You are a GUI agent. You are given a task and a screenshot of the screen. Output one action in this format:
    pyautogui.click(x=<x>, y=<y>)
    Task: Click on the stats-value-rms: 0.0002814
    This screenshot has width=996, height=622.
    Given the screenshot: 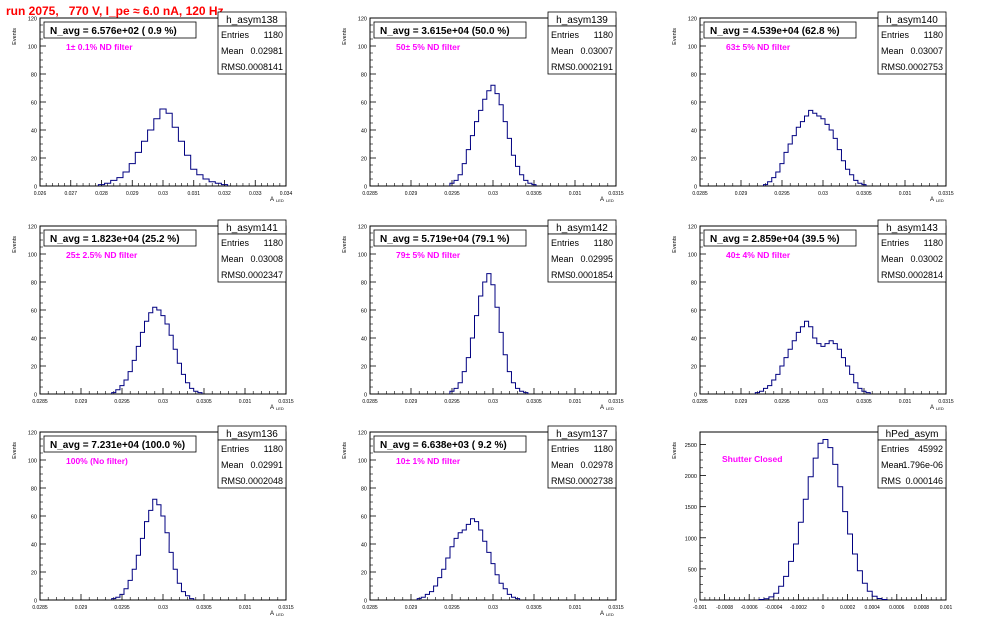 What is the action you would take?
    pyautogui.click(x=921, y=275)
    